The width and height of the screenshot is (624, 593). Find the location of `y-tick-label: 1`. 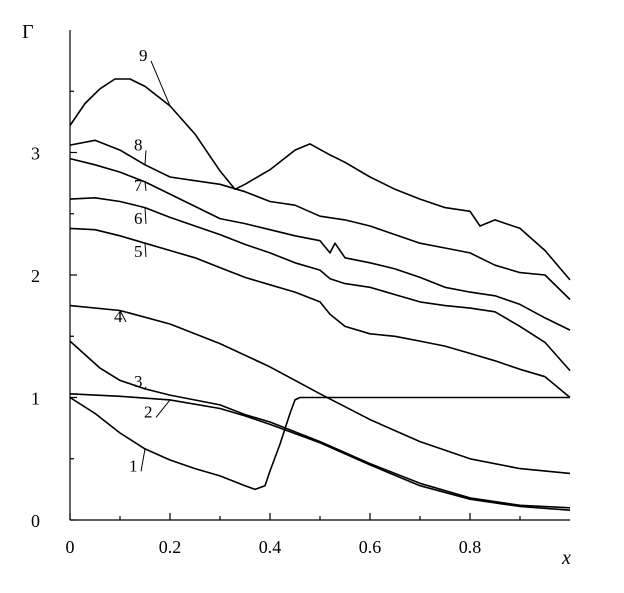

y-tick-label: 1 is located at coordinates (35, 399).